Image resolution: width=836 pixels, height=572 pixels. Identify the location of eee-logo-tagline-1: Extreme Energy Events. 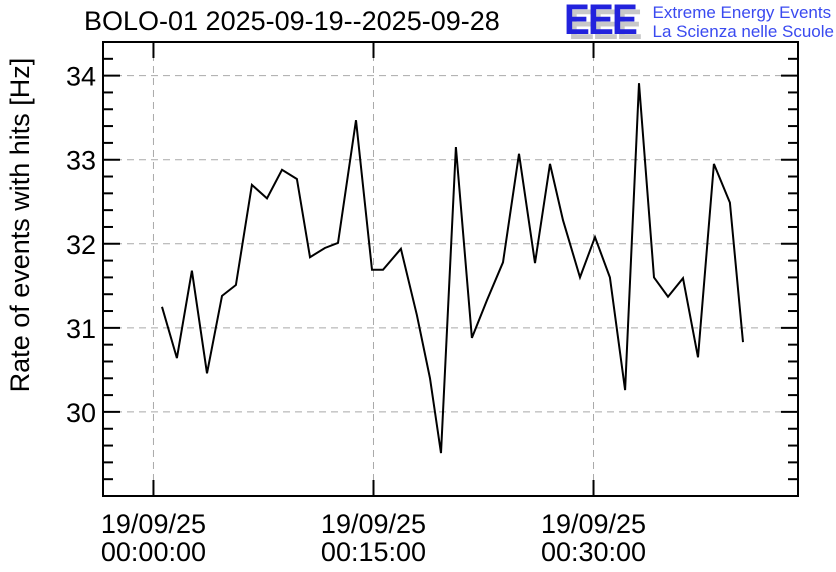
(742, 12).